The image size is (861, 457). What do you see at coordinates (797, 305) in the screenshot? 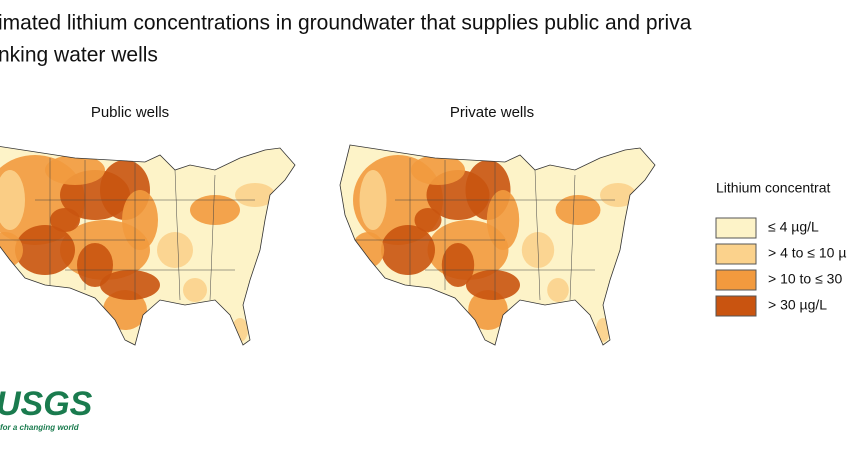
I see `legend-label: > 30 µg/L` at bounding box center [797, 305].